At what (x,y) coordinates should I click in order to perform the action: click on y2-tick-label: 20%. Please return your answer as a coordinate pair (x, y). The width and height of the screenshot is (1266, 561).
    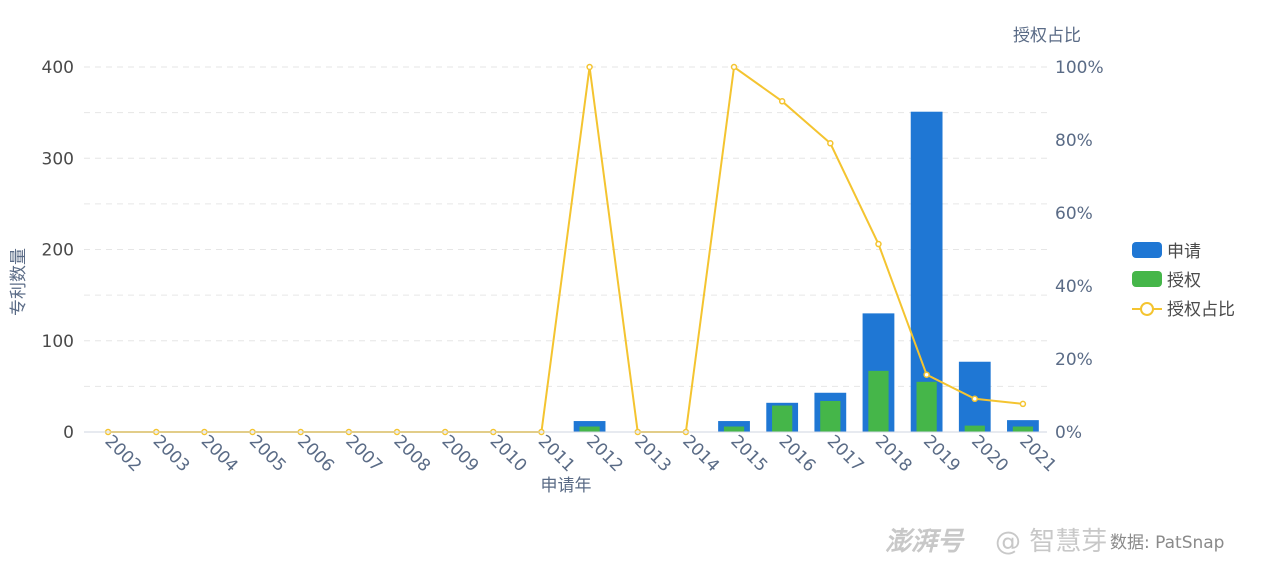
    Looking at the image, I should click on (1074, 360).